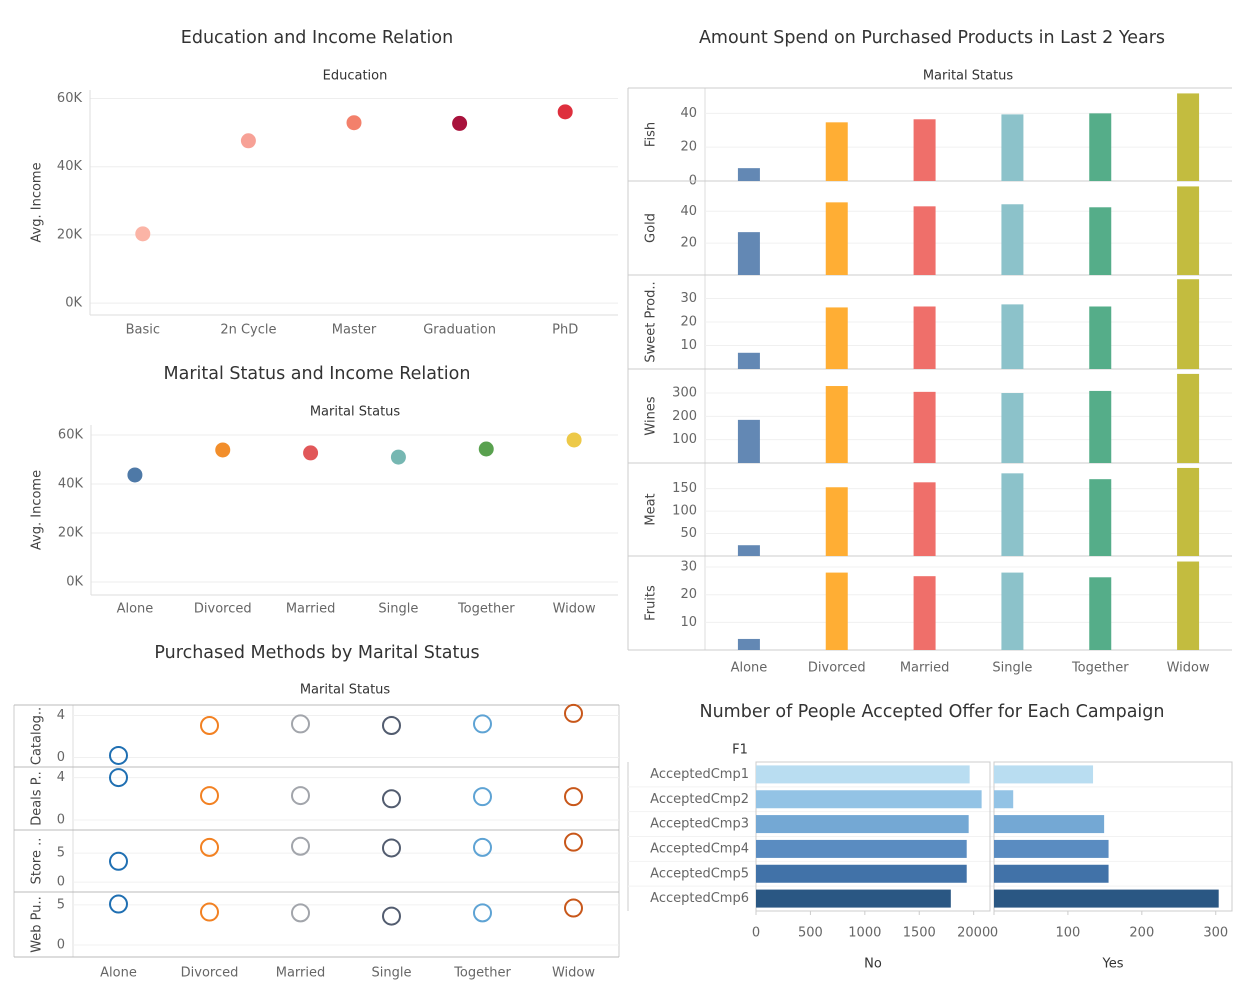 The width and height of the screenshot is (1249, 999). Describe the element at coordinates (1100, 668) in the screenshot. I see `x-tick-label: Together` at that location.